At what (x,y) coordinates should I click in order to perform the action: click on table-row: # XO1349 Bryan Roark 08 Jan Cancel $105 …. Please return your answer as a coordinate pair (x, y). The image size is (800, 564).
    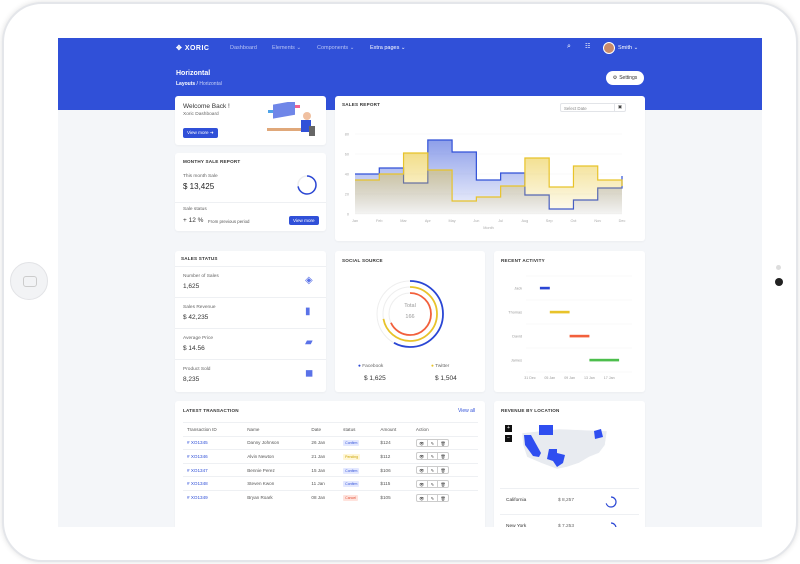
    Looking at the image, I should click on (330, 497).